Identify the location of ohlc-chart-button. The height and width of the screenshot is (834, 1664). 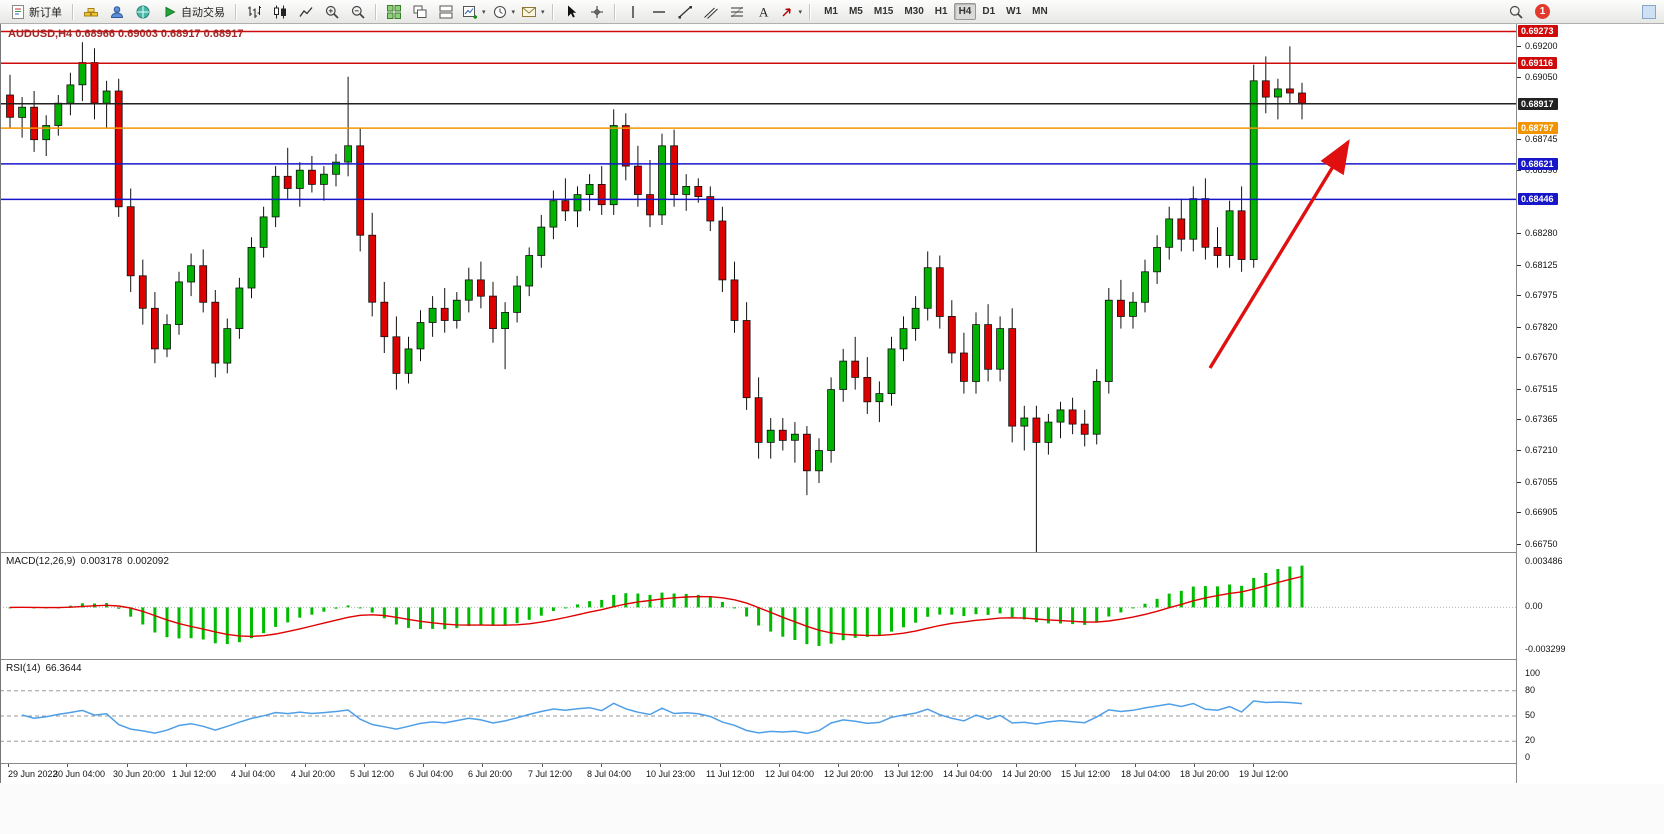
(254, 12).